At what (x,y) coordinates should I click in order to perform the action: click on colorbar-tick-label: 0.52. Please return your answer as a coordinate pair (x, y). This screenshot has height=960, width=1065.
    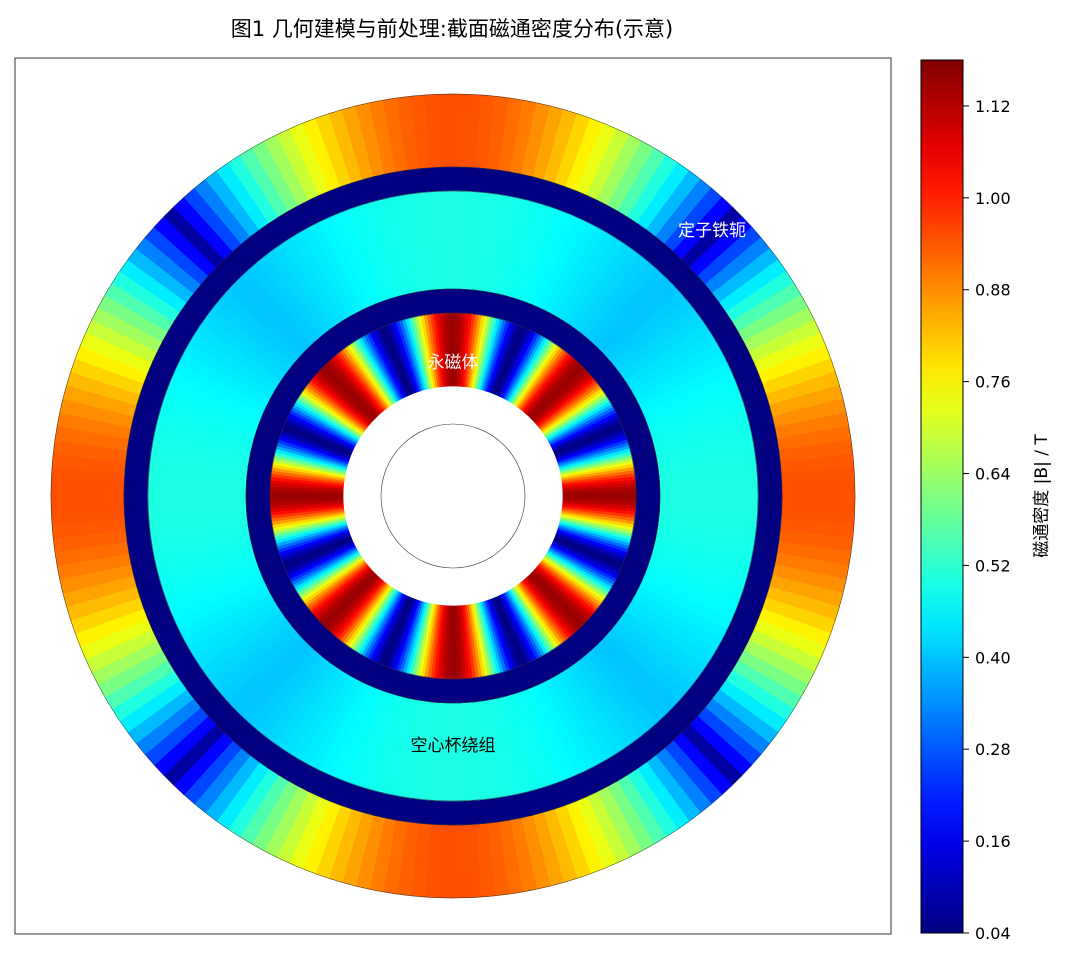
    Looking at the image, I should click on (993, 565).